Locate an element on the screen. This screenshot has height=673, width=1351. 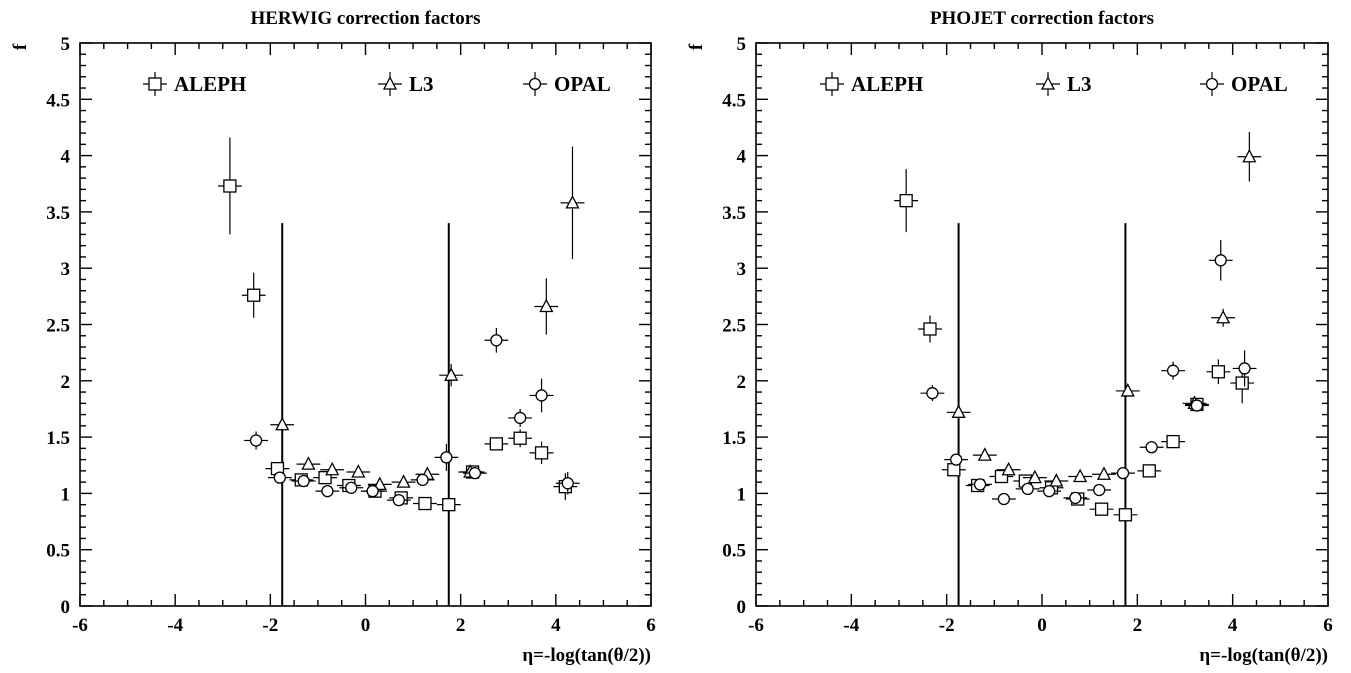
x-tick-label: -6 is located at coordinates (756, 625).